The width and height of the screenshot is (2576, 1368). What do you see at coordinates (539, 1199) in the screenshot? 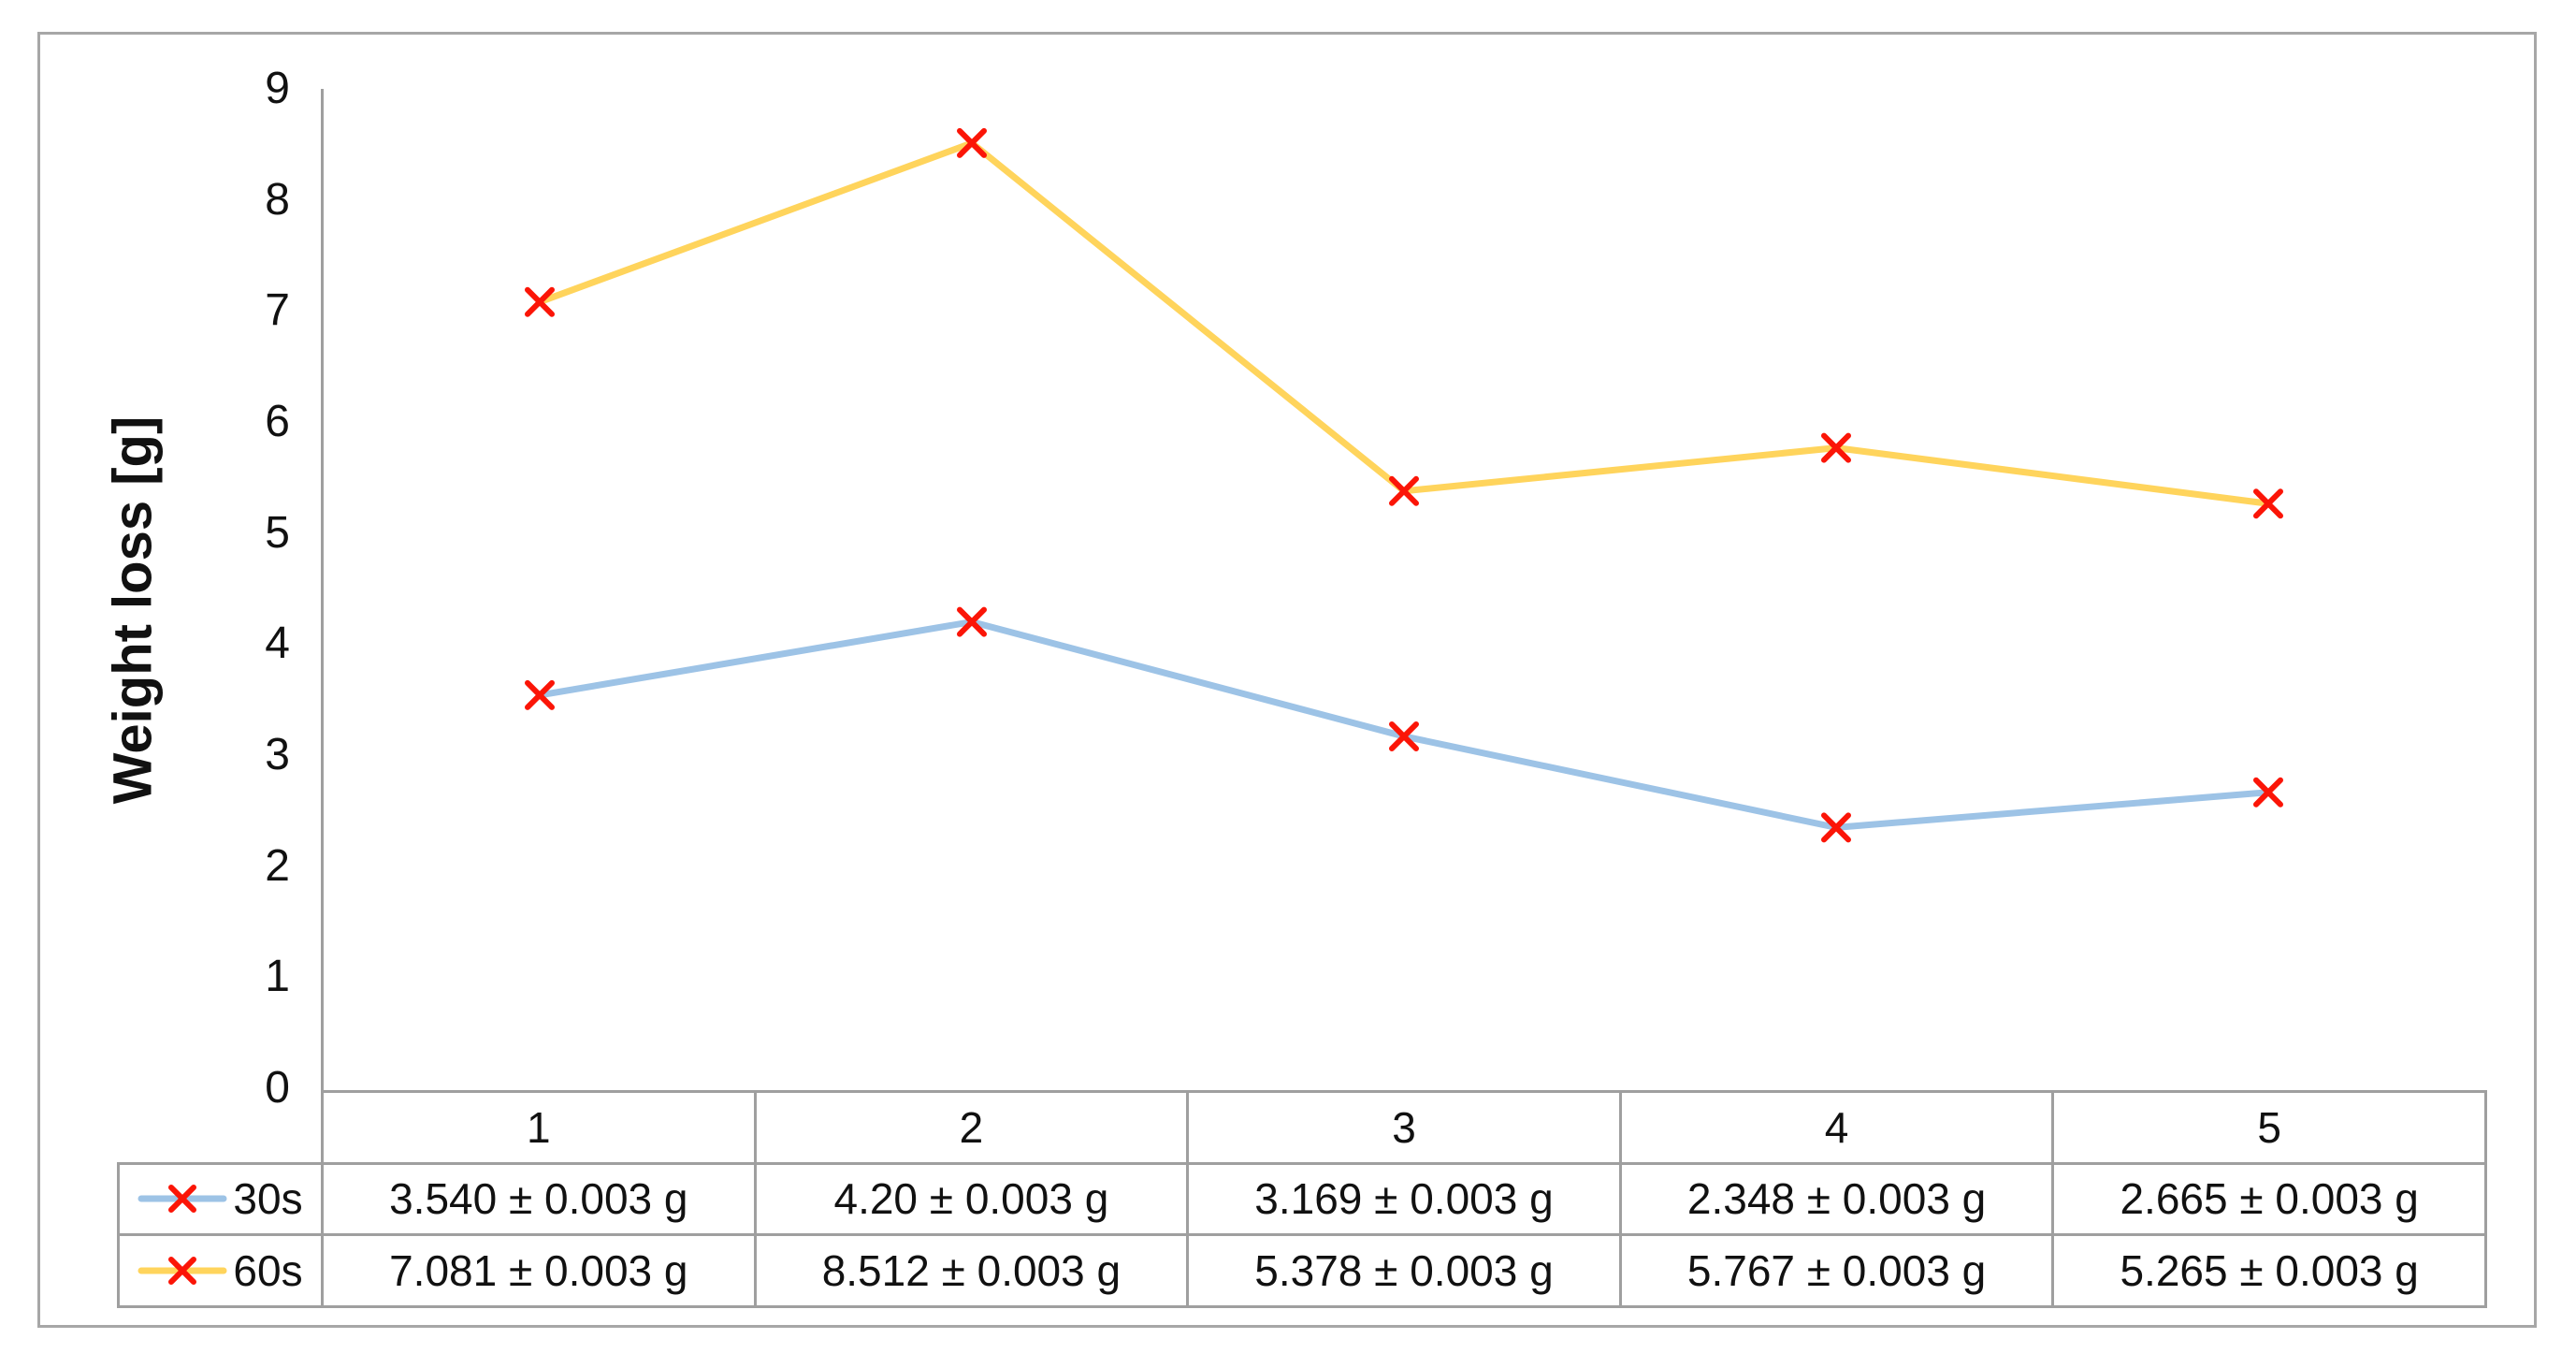
I see `table-cell-30s-1: 3.540 ± 0.003 g` at bounding box center [539, 1199].